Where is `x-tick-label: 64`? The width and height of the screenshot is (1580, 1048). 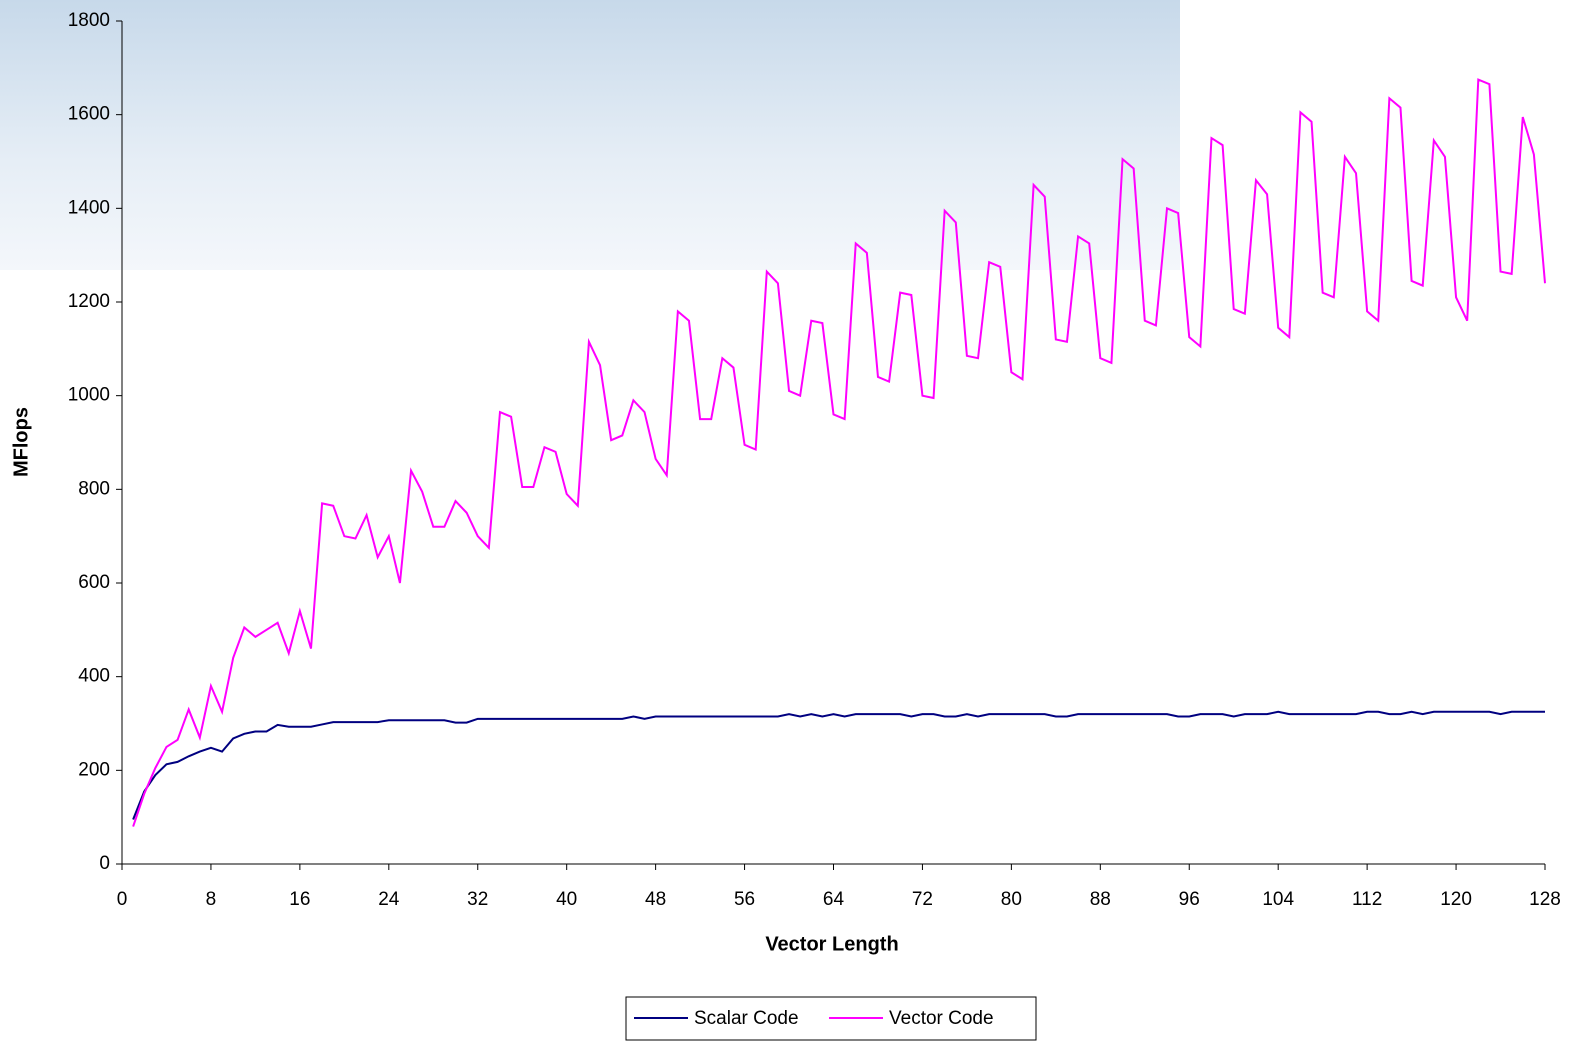
x-tick-label: 64 is located at coordinates (834, 899).